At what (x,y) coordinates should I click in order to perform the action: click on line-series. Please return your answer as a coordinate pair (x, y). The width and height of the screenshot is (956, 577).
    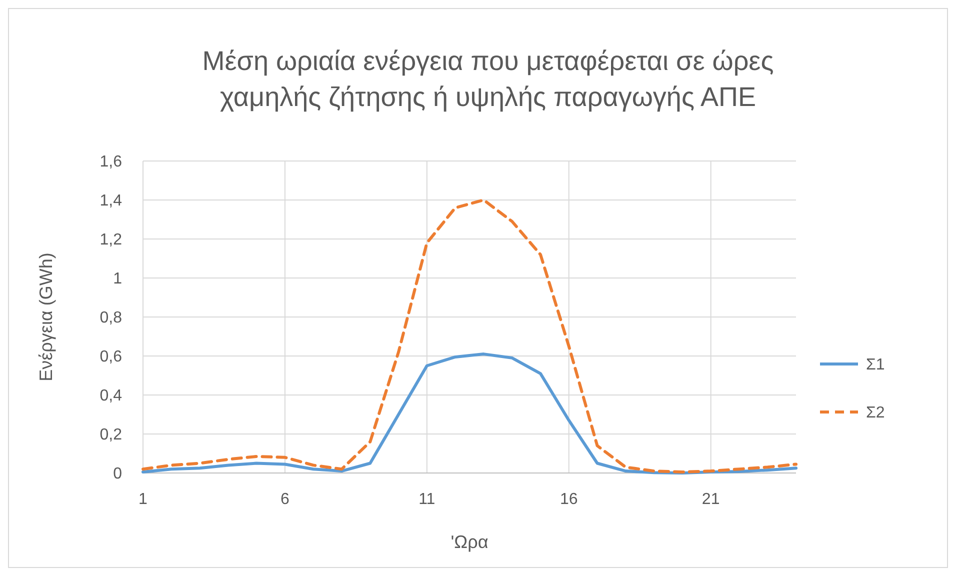
    Looking at the image, I should click on (470, 413).